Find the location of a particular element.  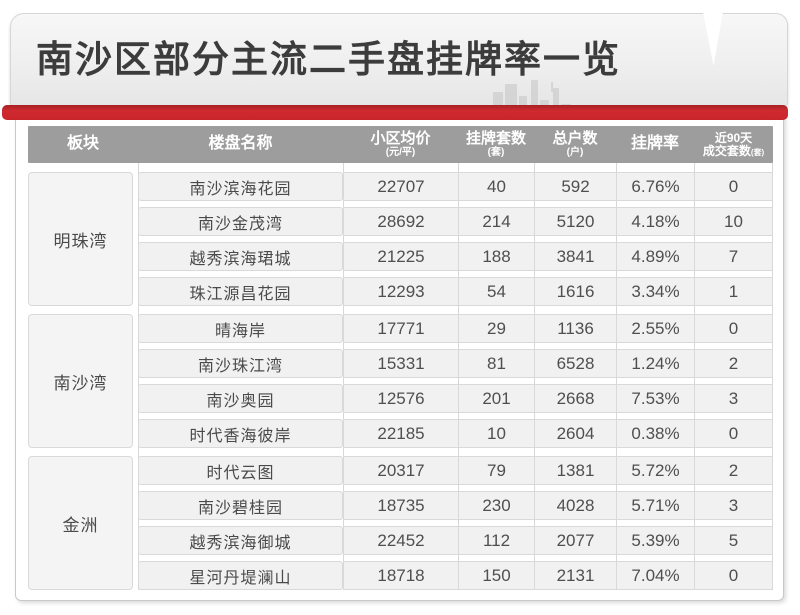

listed-units: 201 is located at coordinates (496, 398).